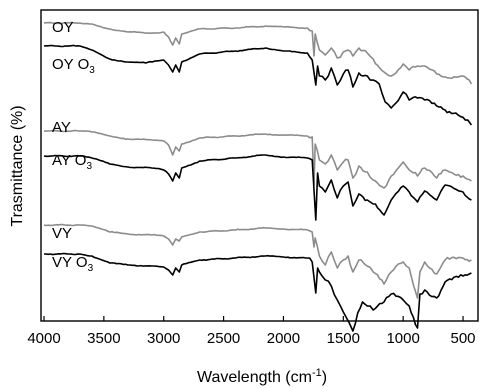 Image resolution: width=482 pixels, height=388 pixels. Describe the element at coordinates (61, 127) in the screenshot. I see `series-label-ay: AY` at that location.